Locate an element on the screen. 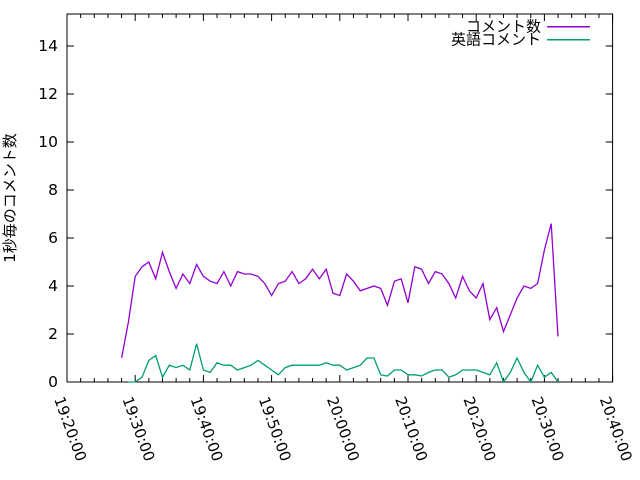  series-line-english-comments is located at coordinates (343, 363).